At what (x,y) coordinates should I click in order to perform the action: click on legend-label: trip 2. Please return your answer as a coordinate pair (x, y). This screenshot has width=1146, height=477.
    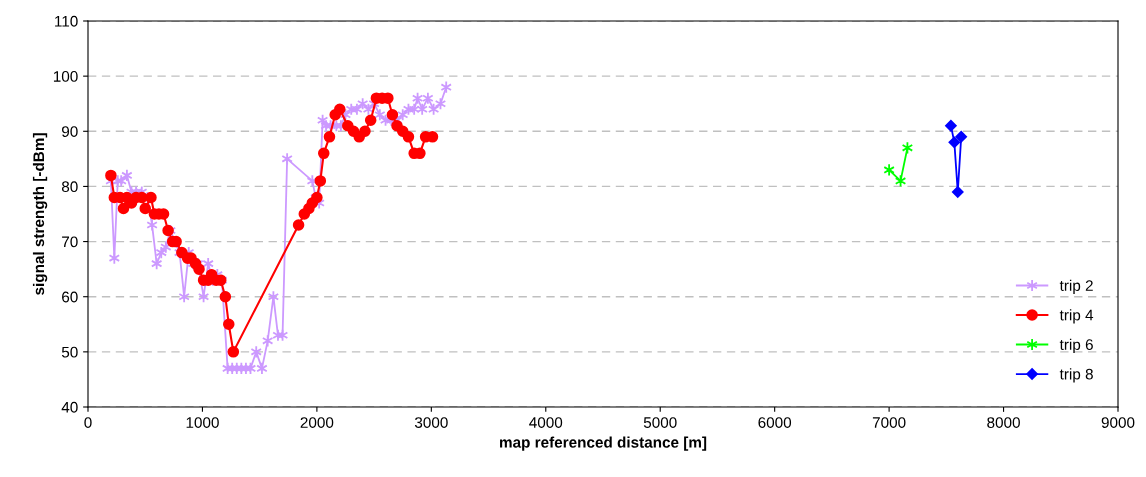
    Looking at the image, I should click on (1076, 286).